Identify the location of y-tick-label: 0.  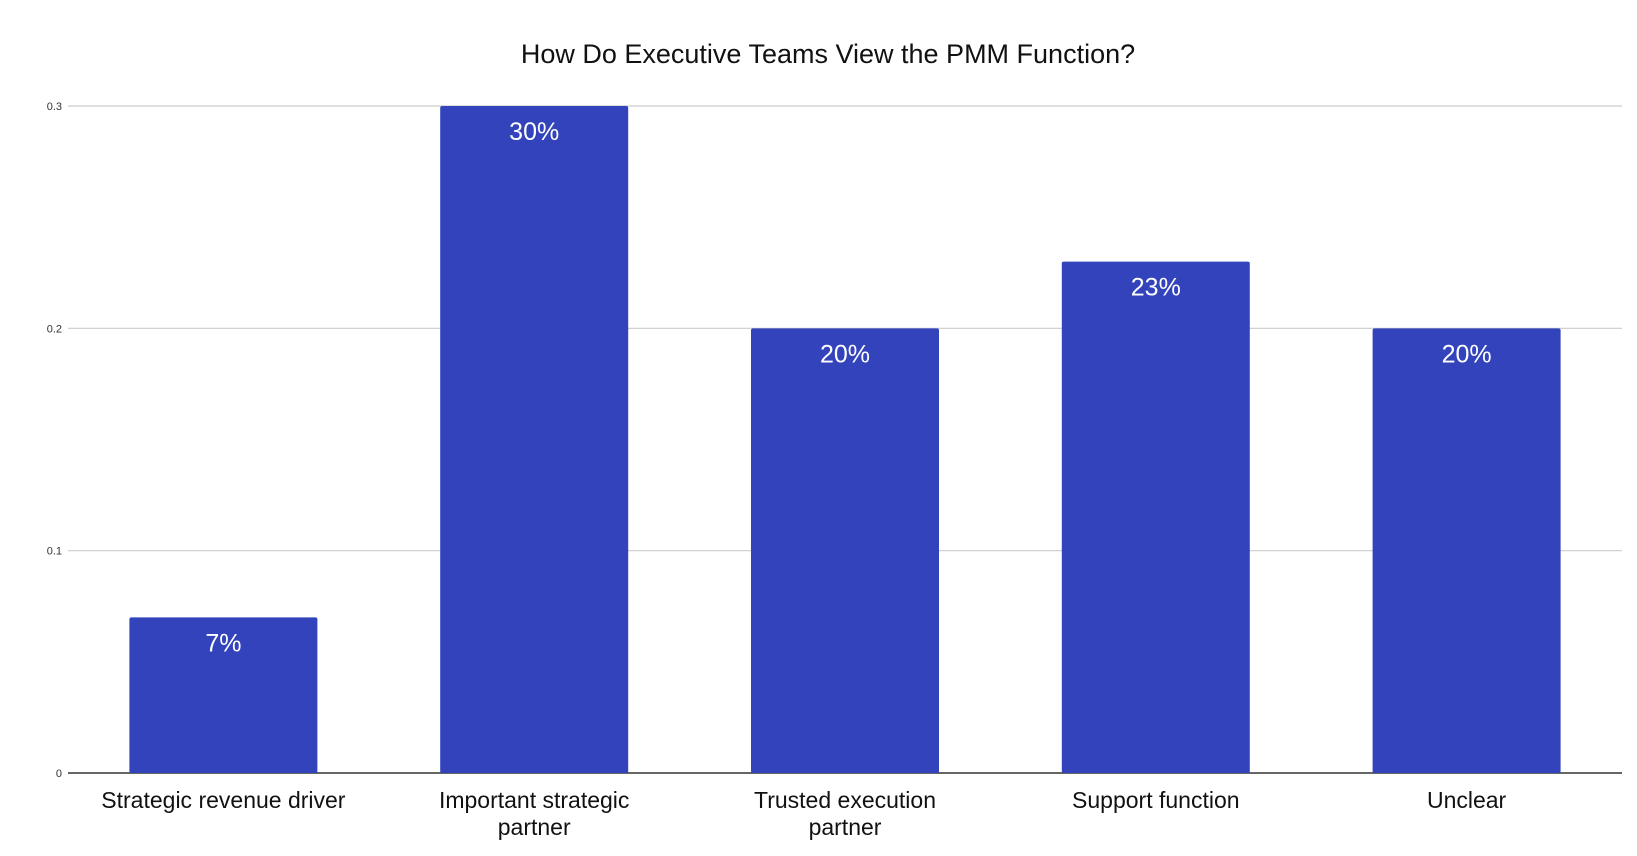
(59, 774).